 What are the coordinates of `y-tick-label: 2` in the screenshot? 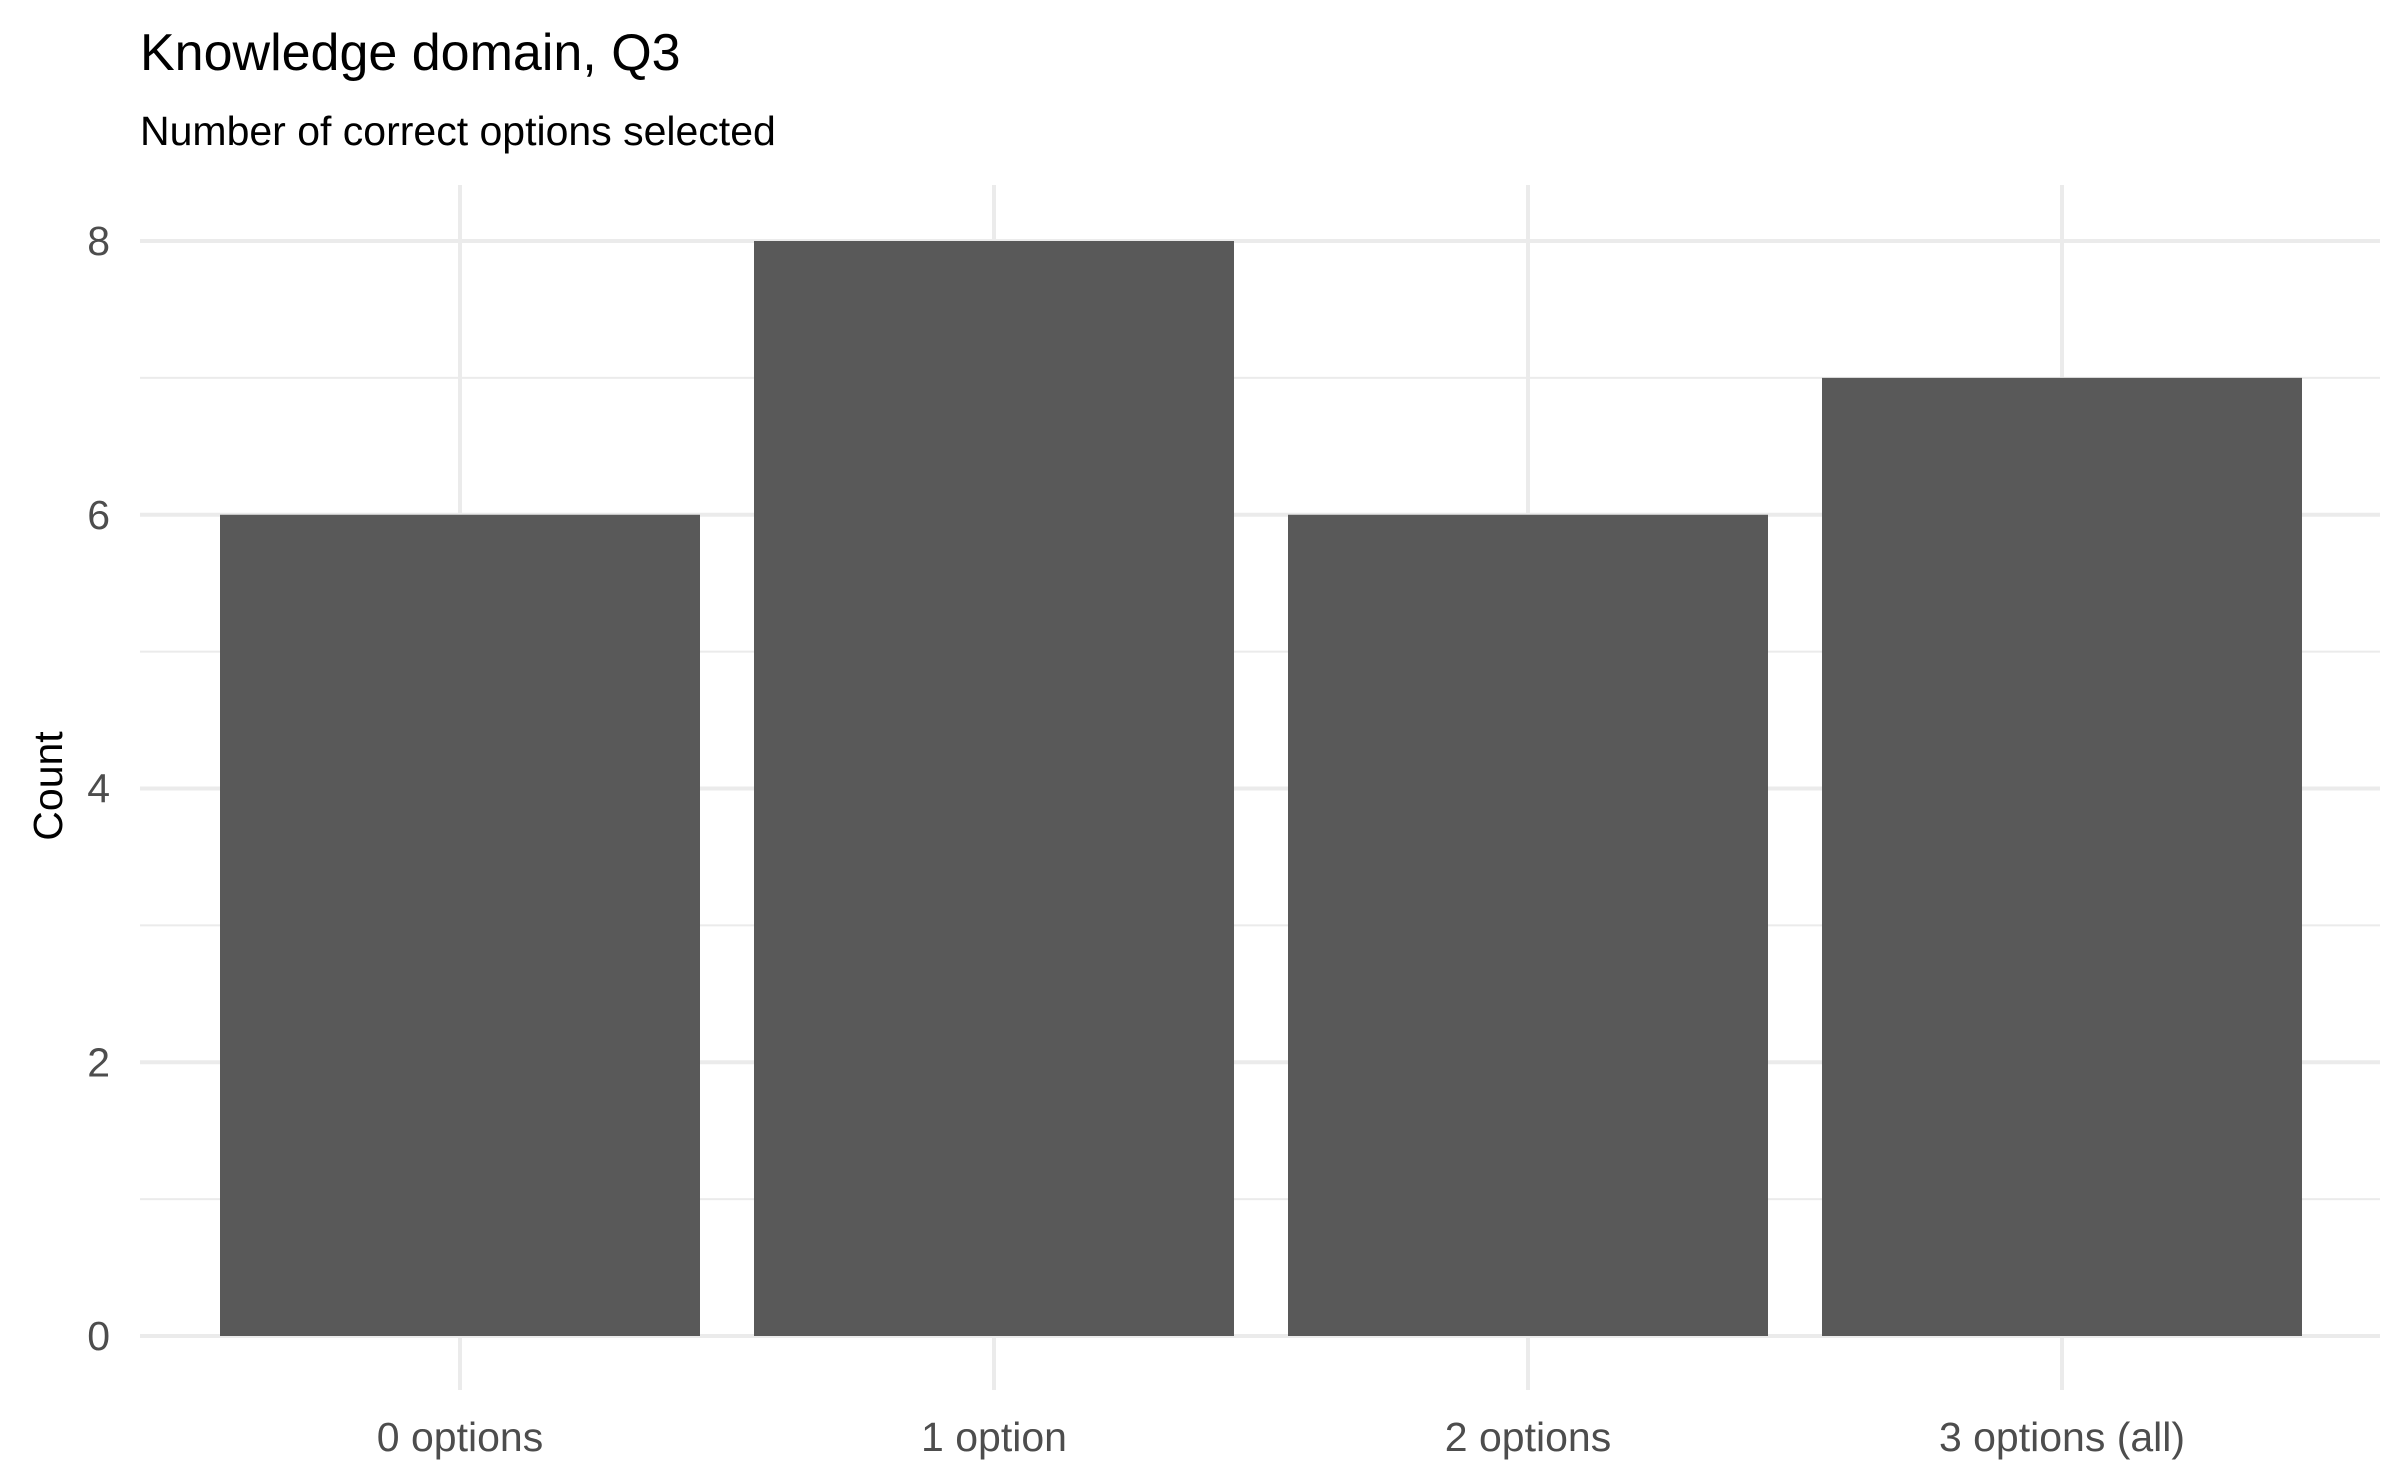 It's located at (98, 1062).